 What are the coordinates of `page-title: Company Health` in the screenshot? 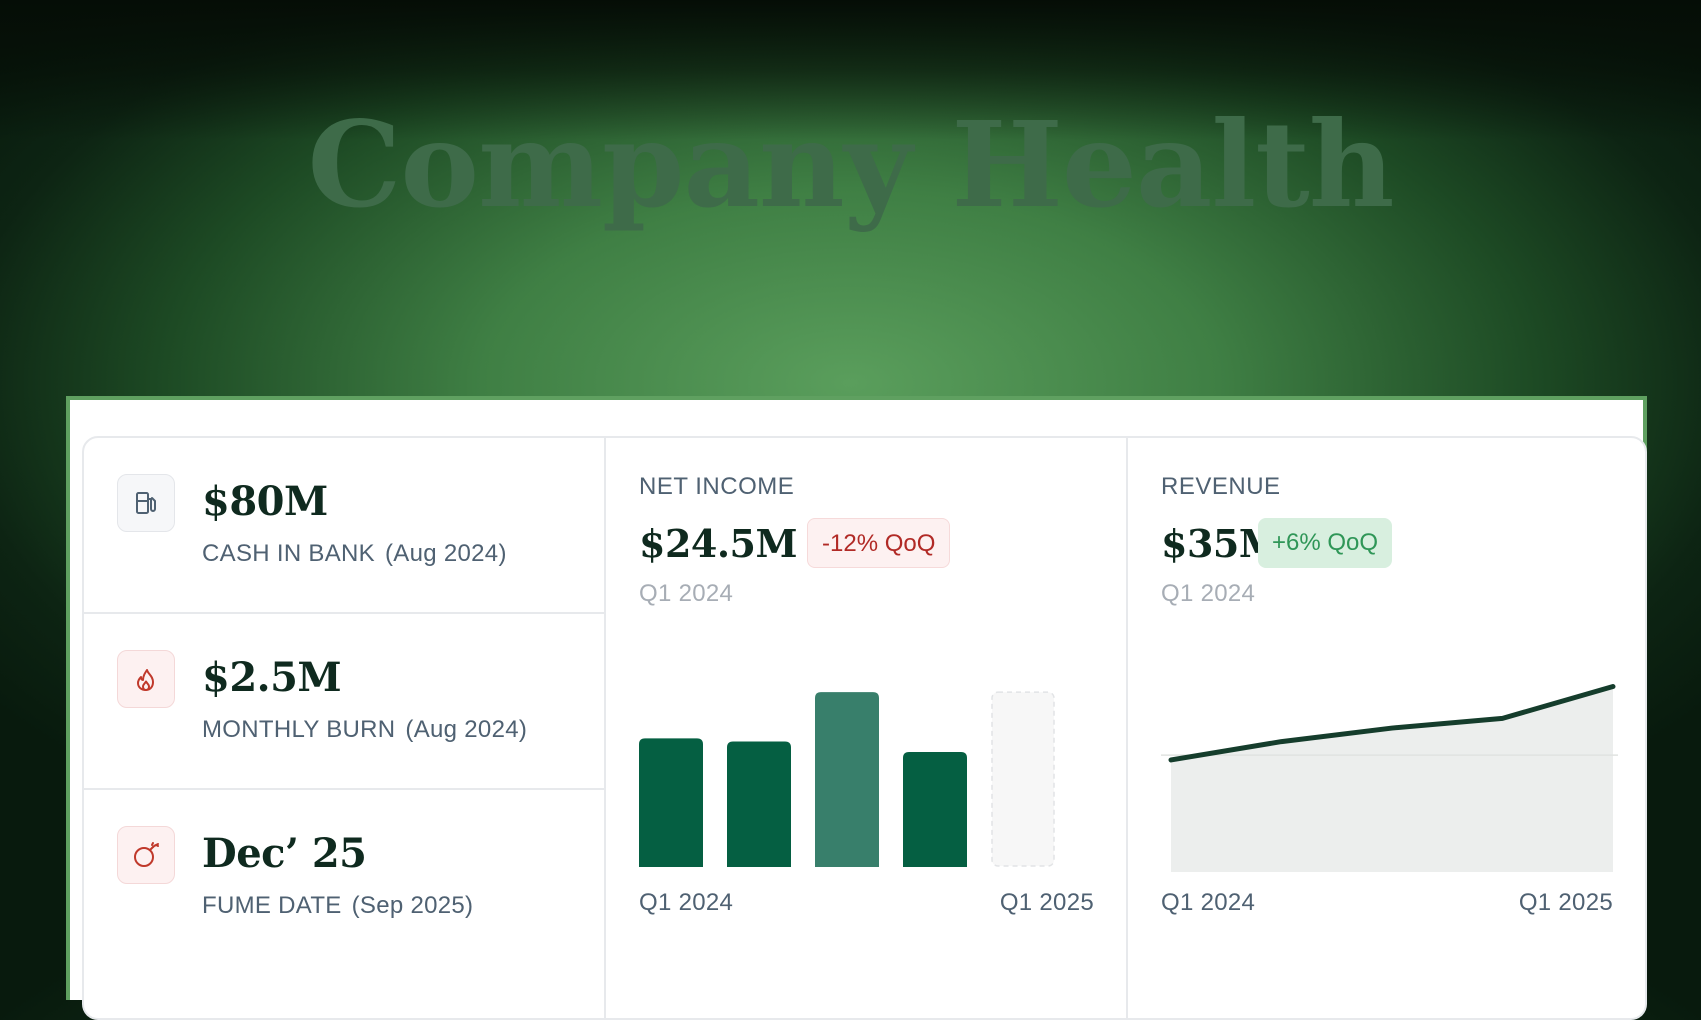 It's located at (850, 165).